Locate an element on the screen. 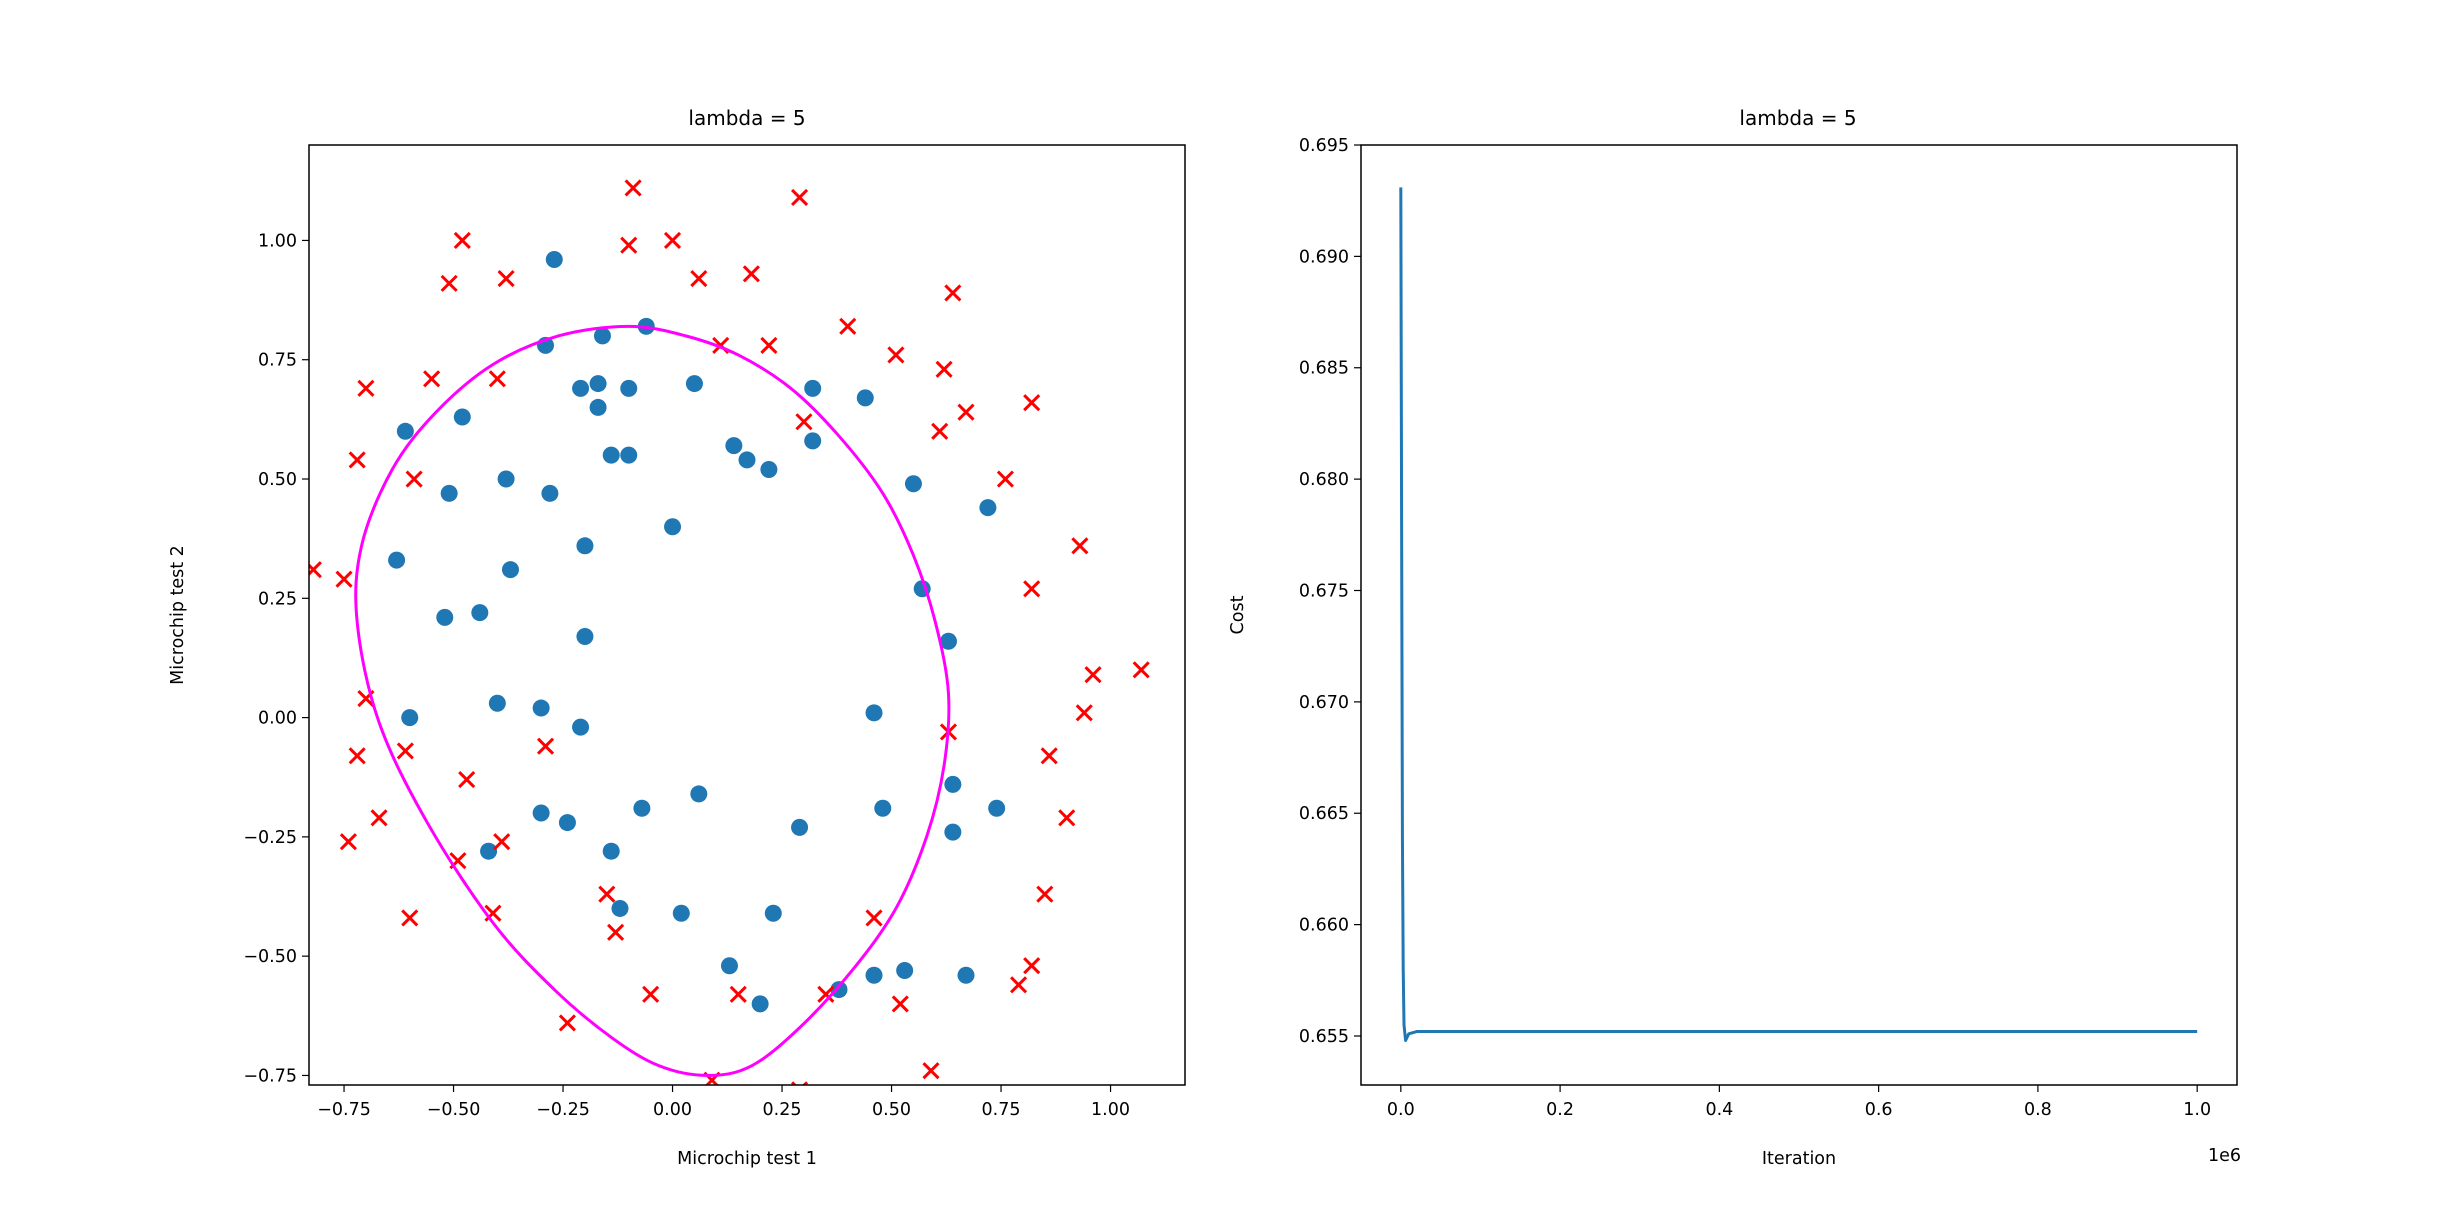 The height and width of the screenshot is (1208, 2454). cost-y-tick-label: 0.675 is located at coordinates (1324, 591).